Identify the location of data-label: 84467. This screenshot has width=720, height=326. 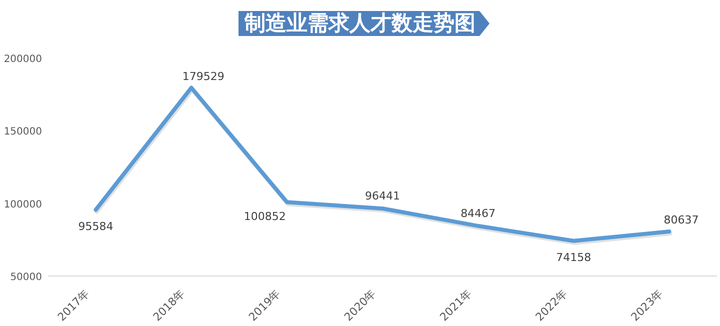
(478, 213).